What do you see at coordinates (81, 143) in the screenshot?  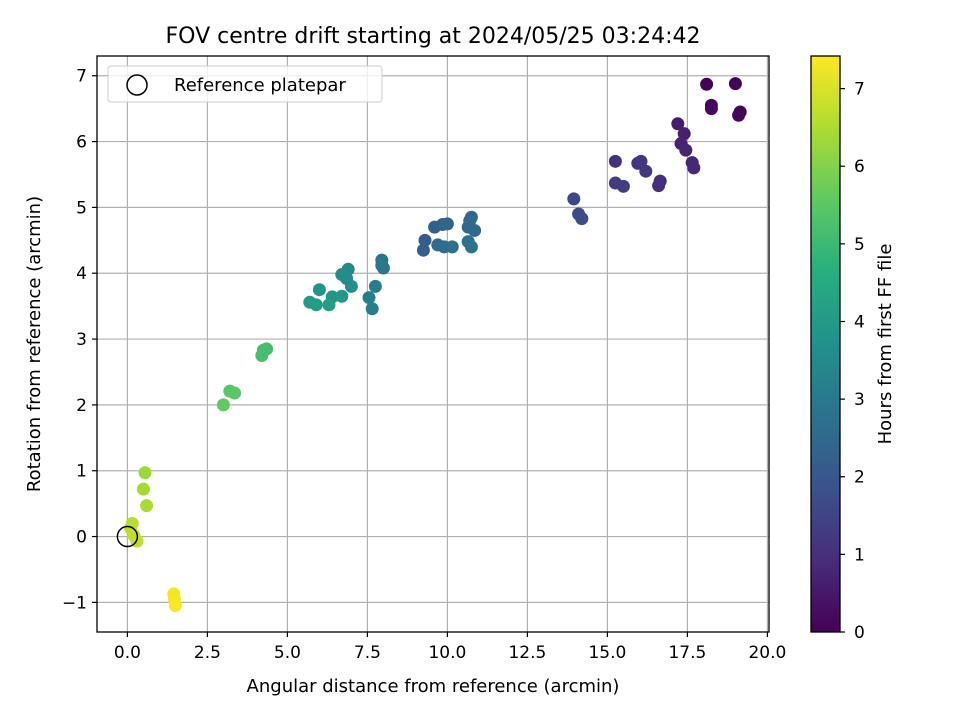 I see `y-tick-label: 6` at bounding box center [81, 143].